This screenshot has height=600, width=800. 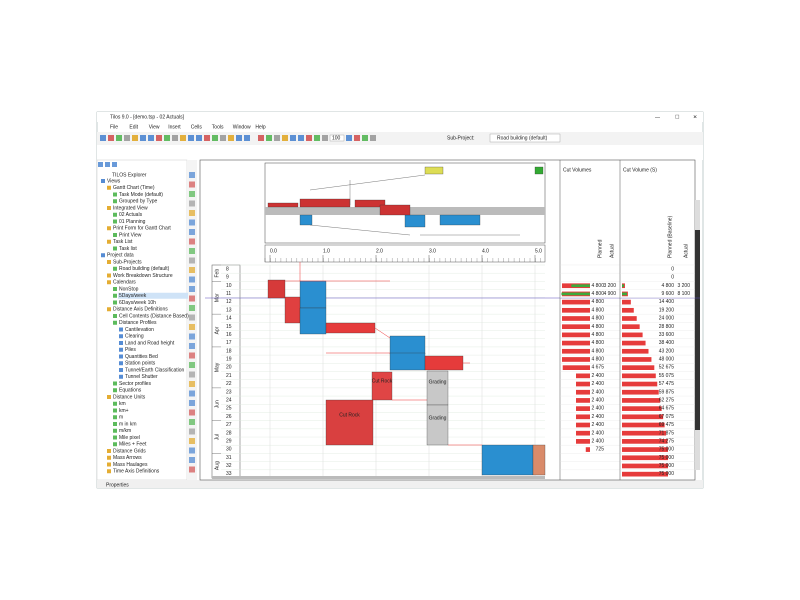 I want to click on menu-item: File, so click(x=114, y=127).